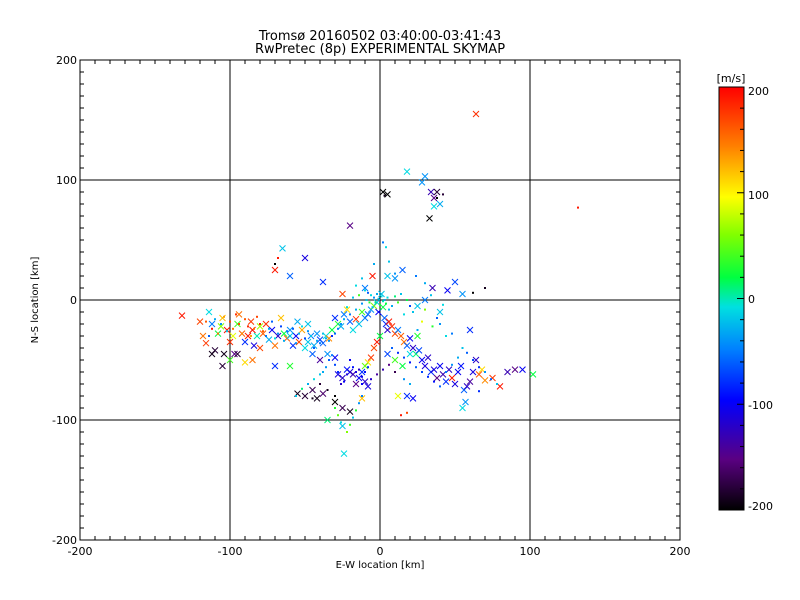 The image size is (800, 600). What do you see at coordinates (740, 298) in the screenshot?
I see `colorbar-ticks` at bounding box center [740, 298].